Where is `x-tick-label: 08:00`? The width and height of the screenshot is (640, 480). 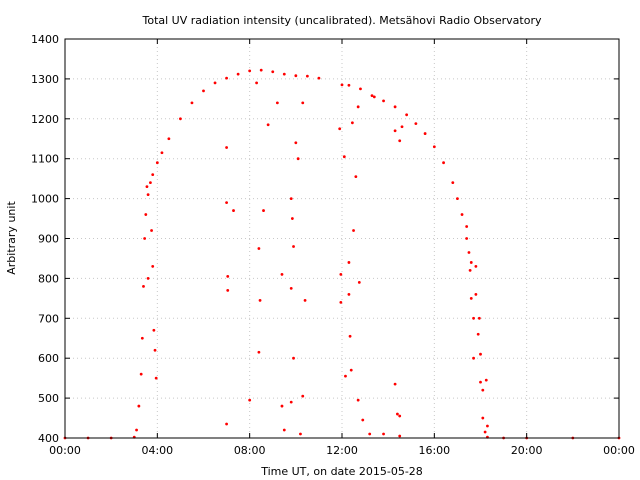 x-tick-label: 08:00 is located at coordinates (250, 450).